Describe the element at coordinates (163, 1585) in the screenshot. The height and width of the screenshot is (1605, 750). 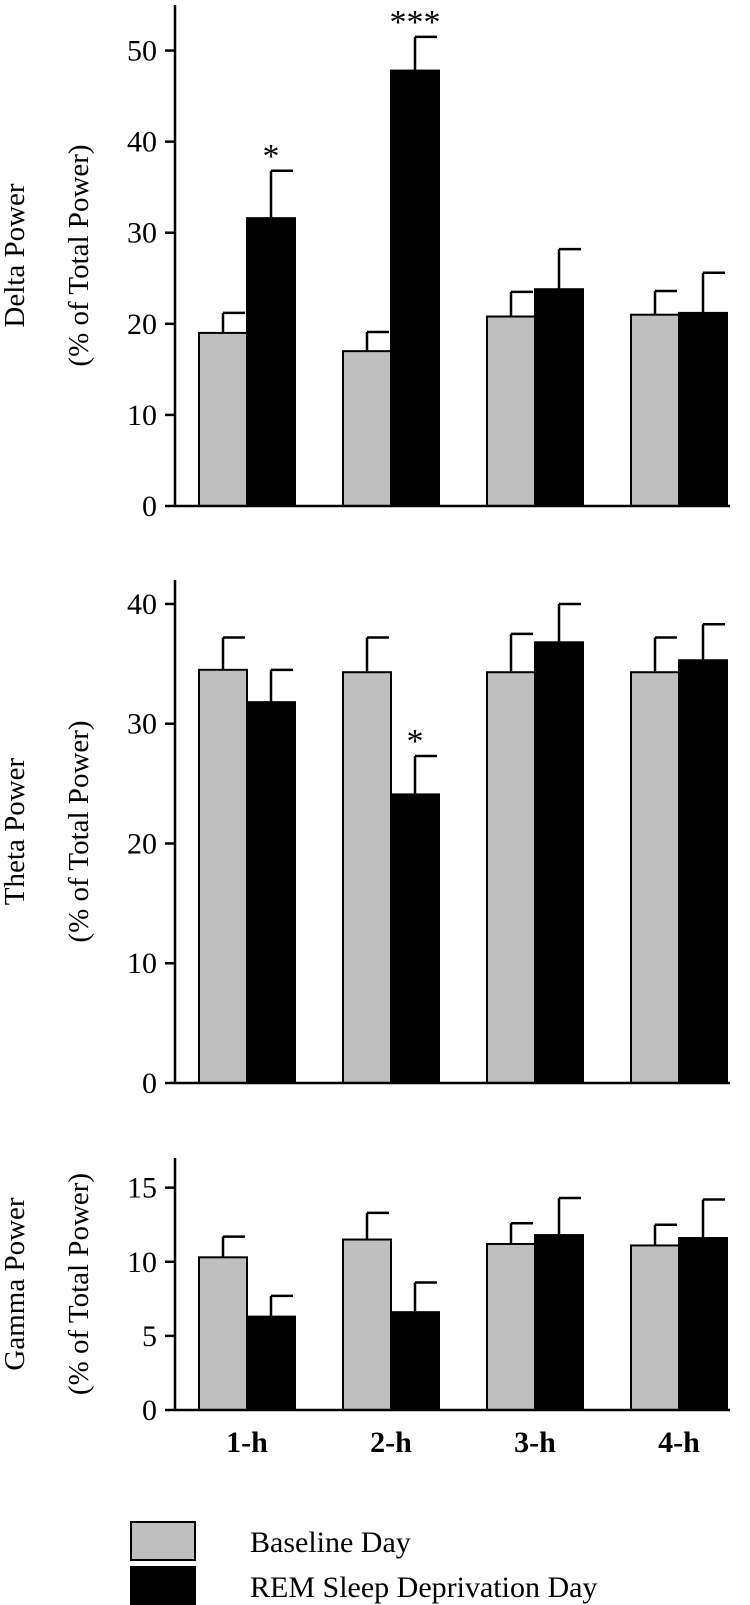
I see `legend-swatch-rem` at that location.